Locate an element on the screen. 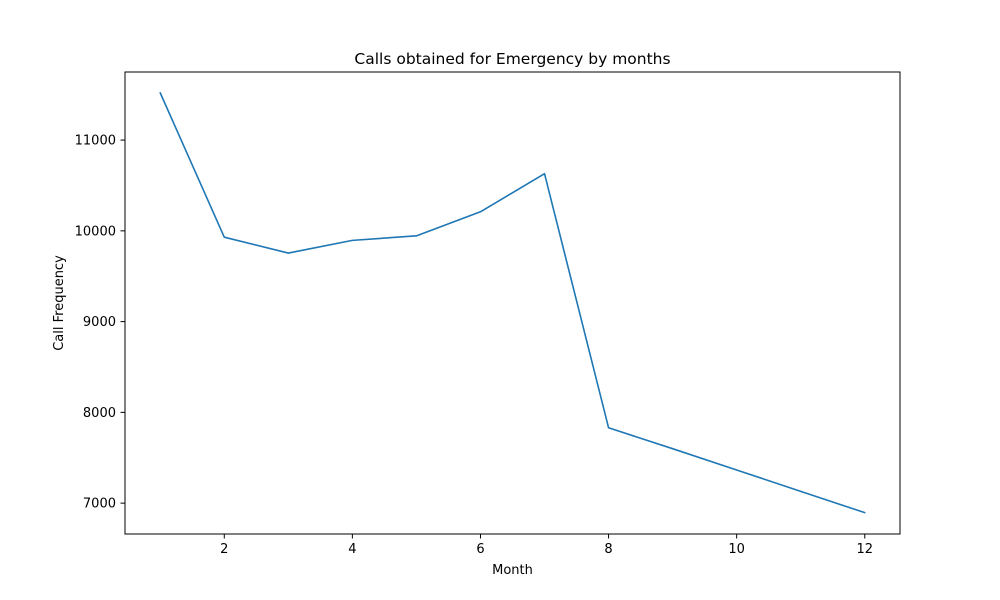 The height and width of the screenshot is (600, 1000). x-tick-label: 4 is located at coordinates (352, 549).